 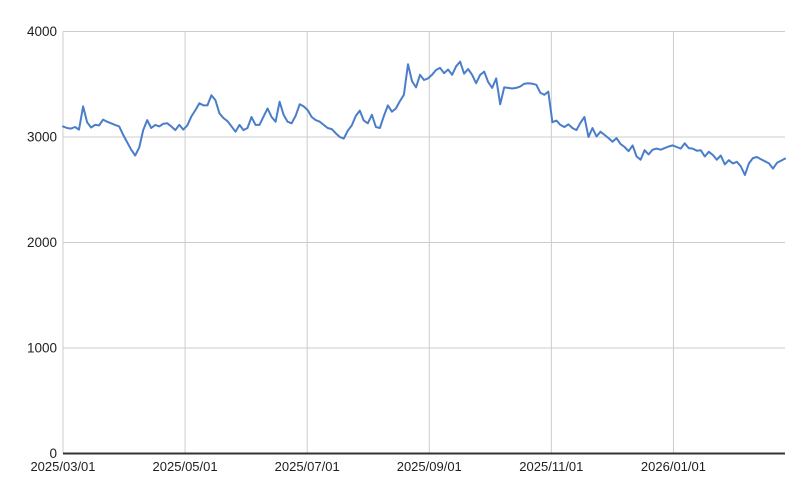 What do you see at coordinates (53, 453) in the screenshot?
I see `y-tick-label: 0` at bounding box center [53, 453].